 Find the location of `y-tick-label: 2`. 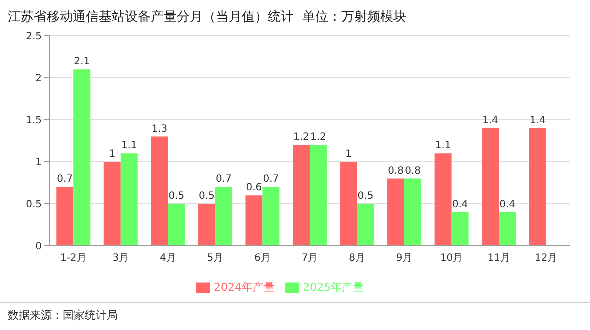

y-tick-label: 2 is located at coordinates (39, 79).